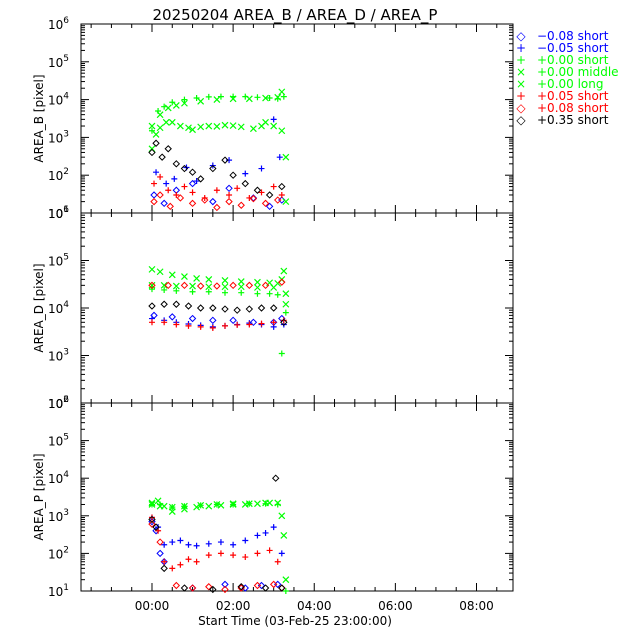  Describe the element at coordinates (573, 96) in the screenshot. I see `legend-entry: +0.05 short` at that location.